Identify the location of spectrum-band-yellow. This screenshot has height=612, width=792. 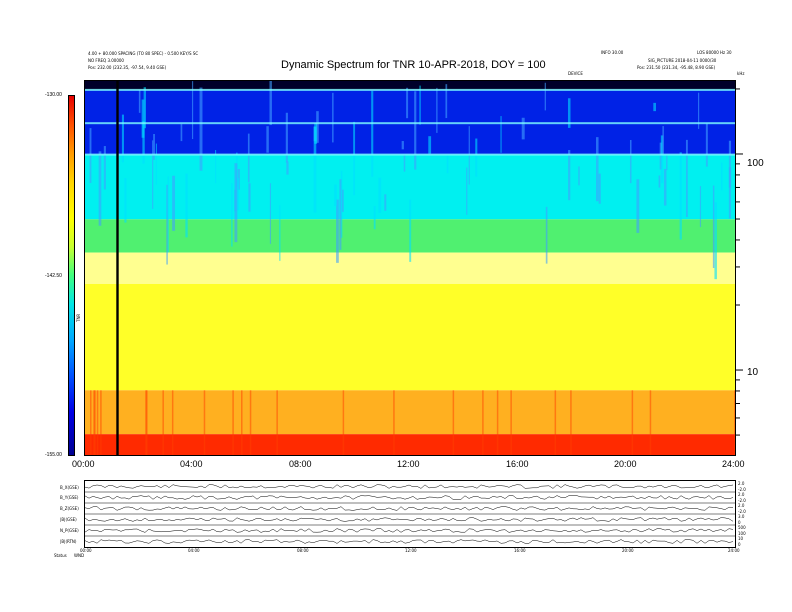
(410, 337).